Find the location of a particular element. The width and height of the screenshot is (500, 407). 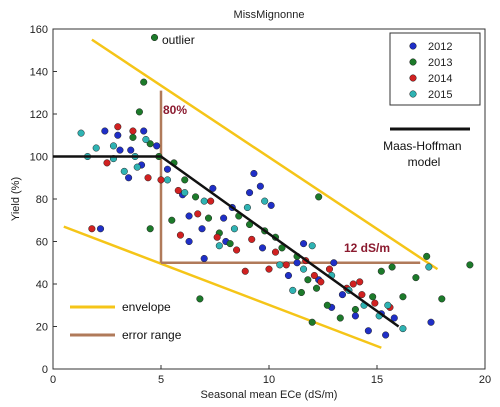

legend-label-2015: 2015 is located at coordinates (440, 95).